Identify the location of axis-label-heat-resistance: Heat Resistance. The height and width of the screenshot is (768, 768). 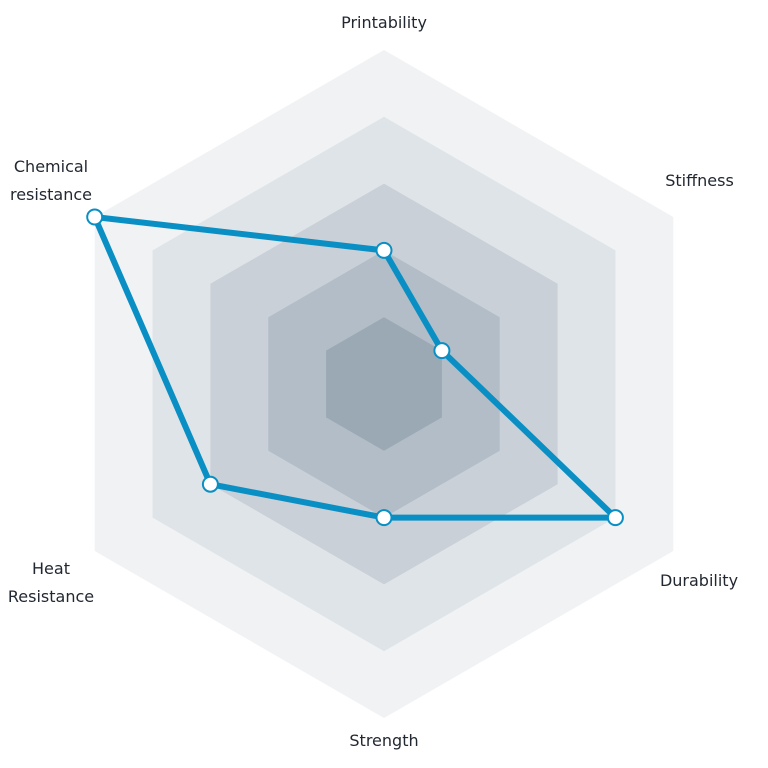
(51, 582).